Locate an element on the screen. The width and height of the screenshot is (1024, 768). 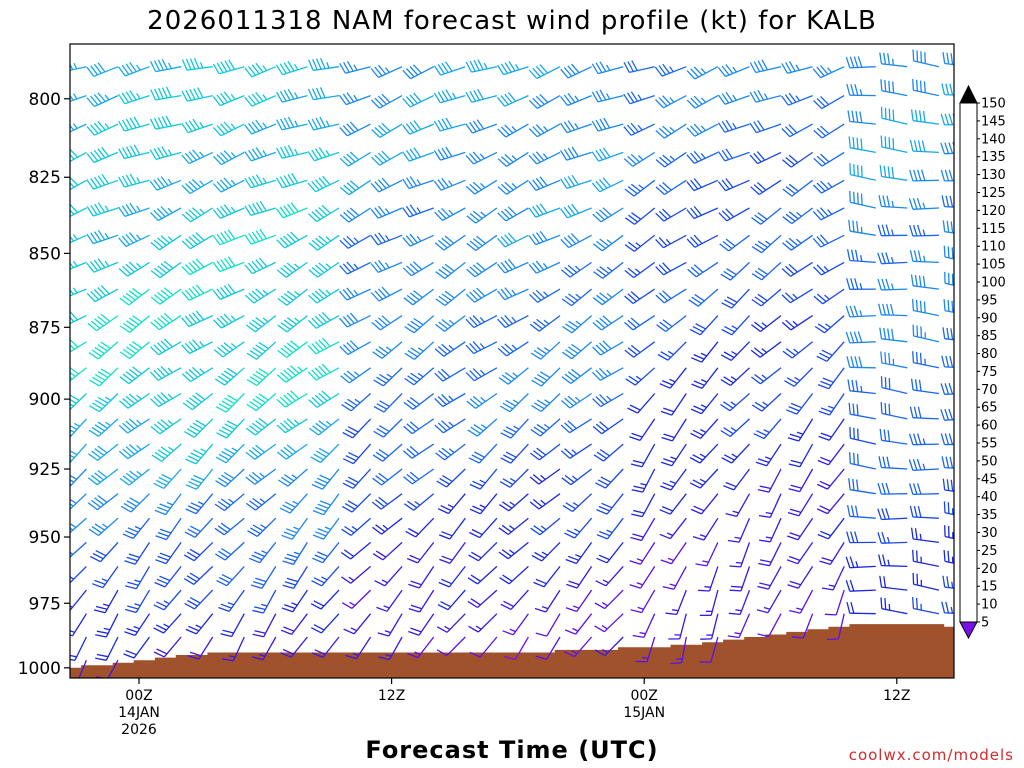
colorbar-label: 35 is located at coordinates (989, 515).